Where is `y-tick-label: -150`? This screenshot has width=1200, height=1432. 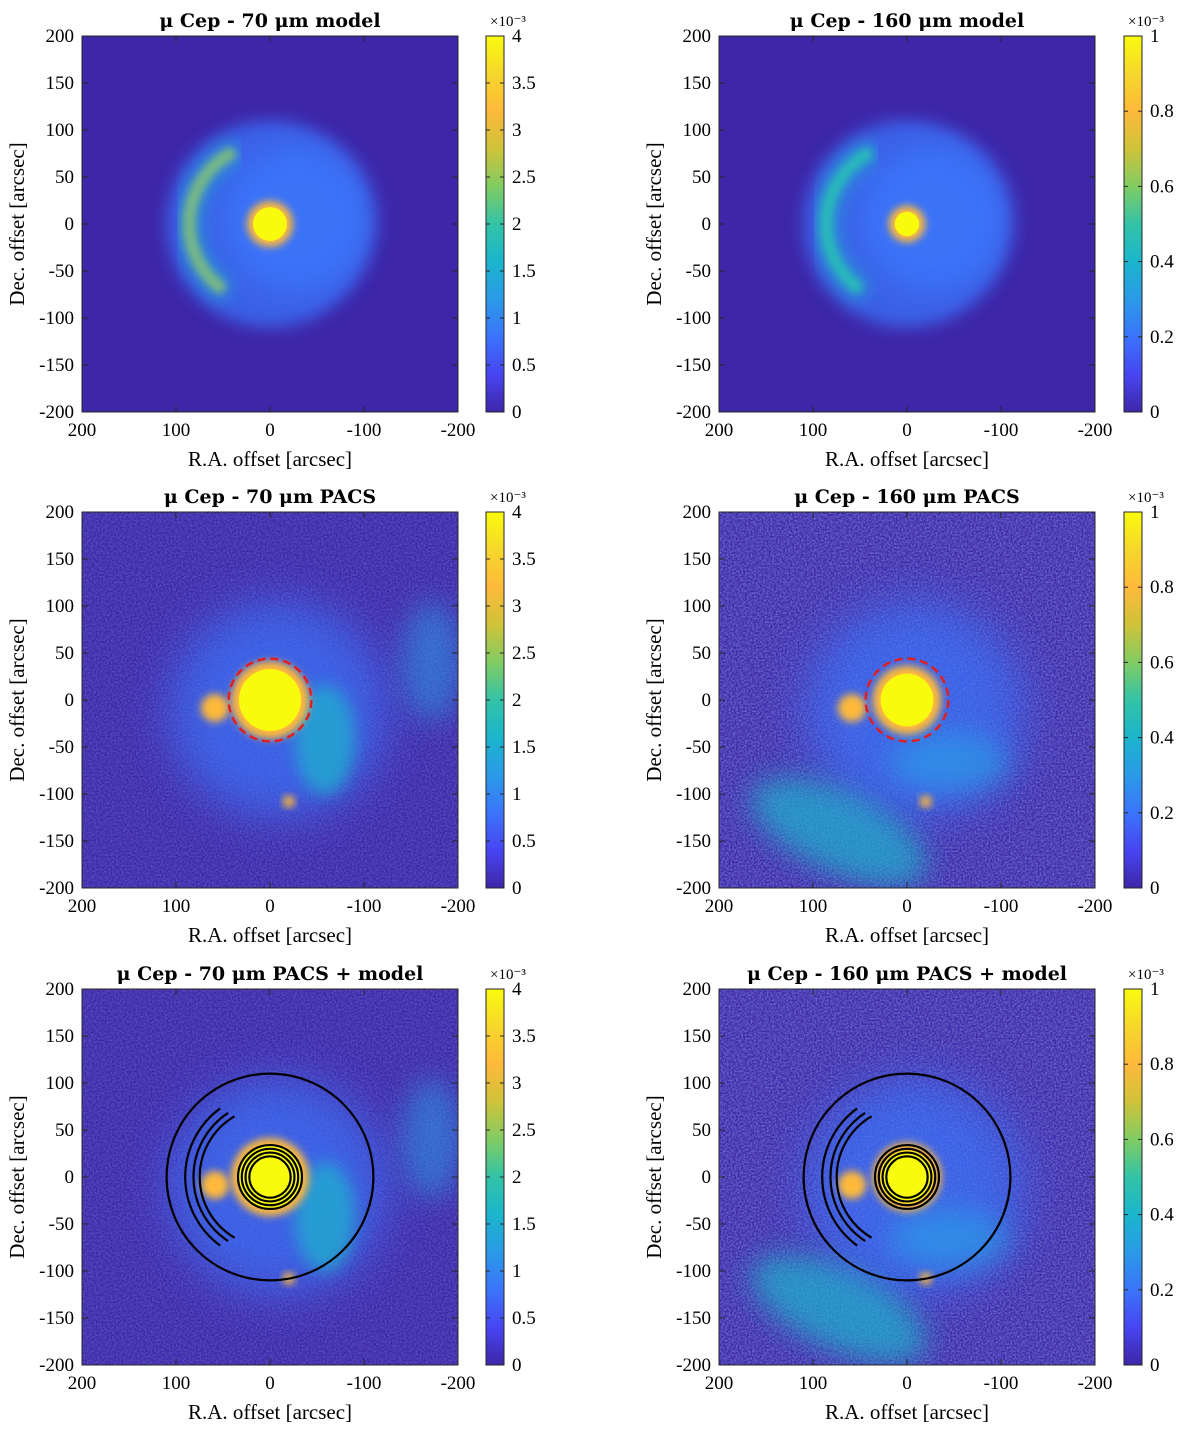
y-tick-label: -150 is located at coordinates (56, 841).